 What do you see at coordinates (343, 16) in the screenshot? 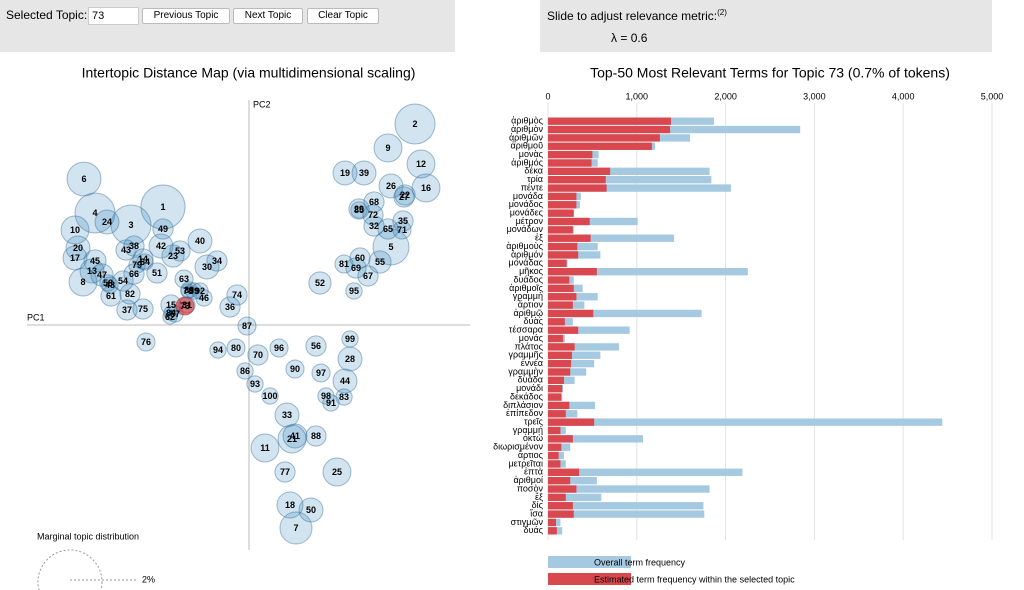
I see `clear-button: Clear Topic` at bounding box center [343, 16].